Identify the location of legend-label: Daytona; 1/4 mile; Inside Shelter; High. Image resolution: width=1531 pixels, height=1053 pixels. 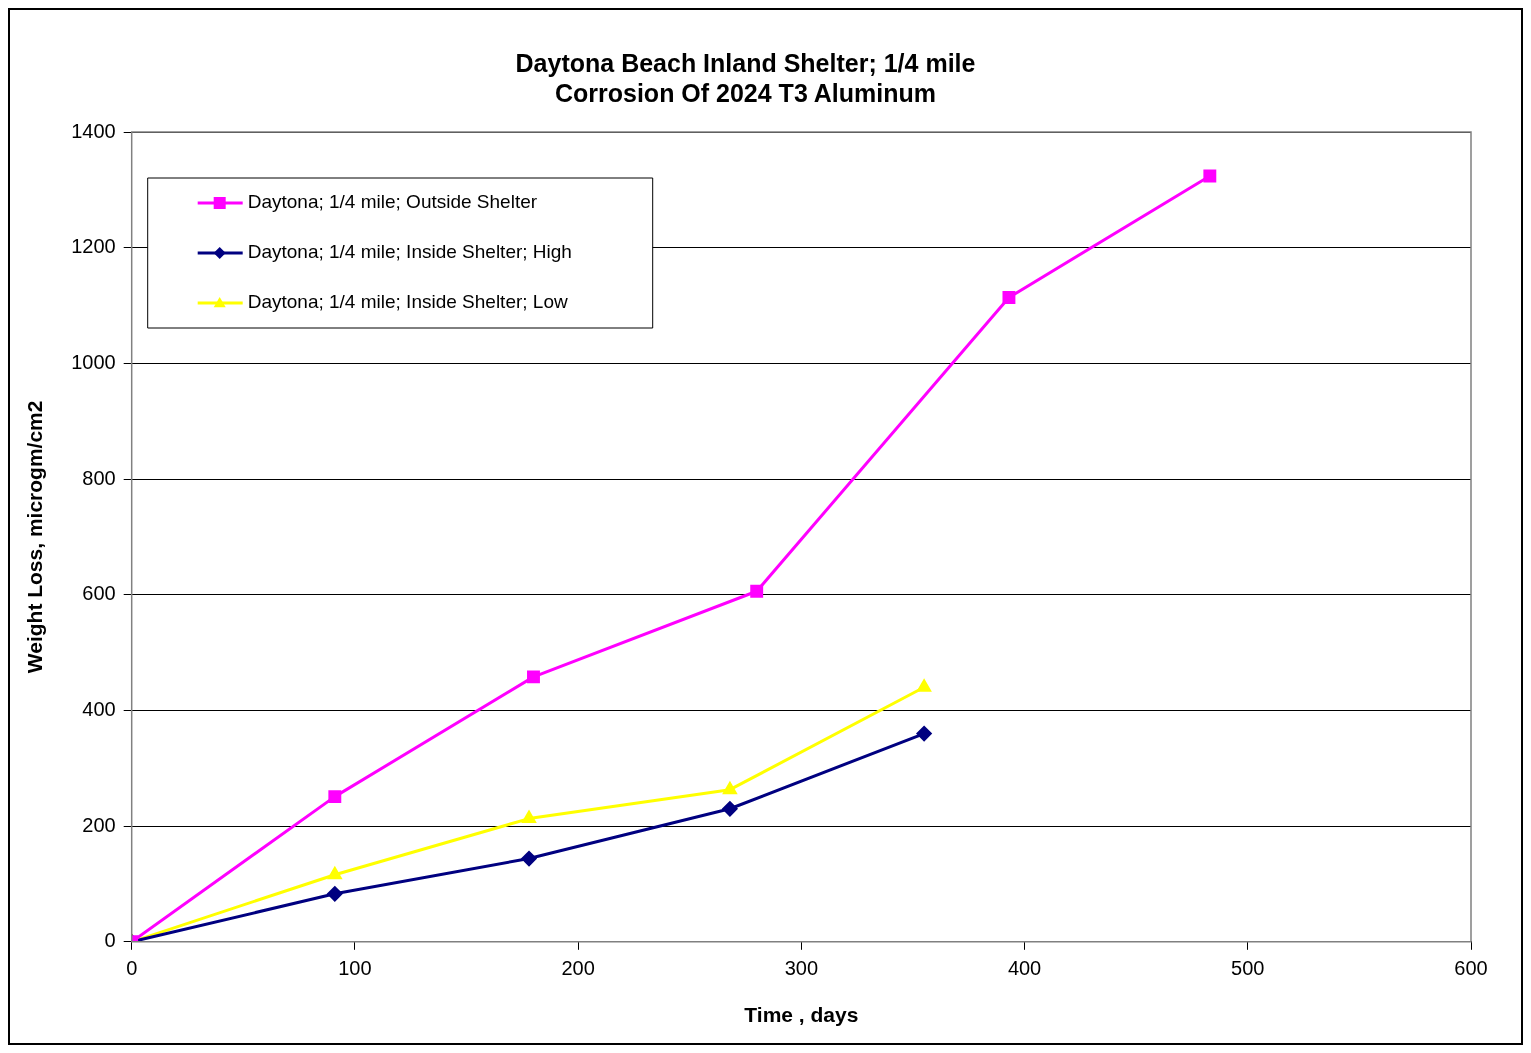
(409, 252).